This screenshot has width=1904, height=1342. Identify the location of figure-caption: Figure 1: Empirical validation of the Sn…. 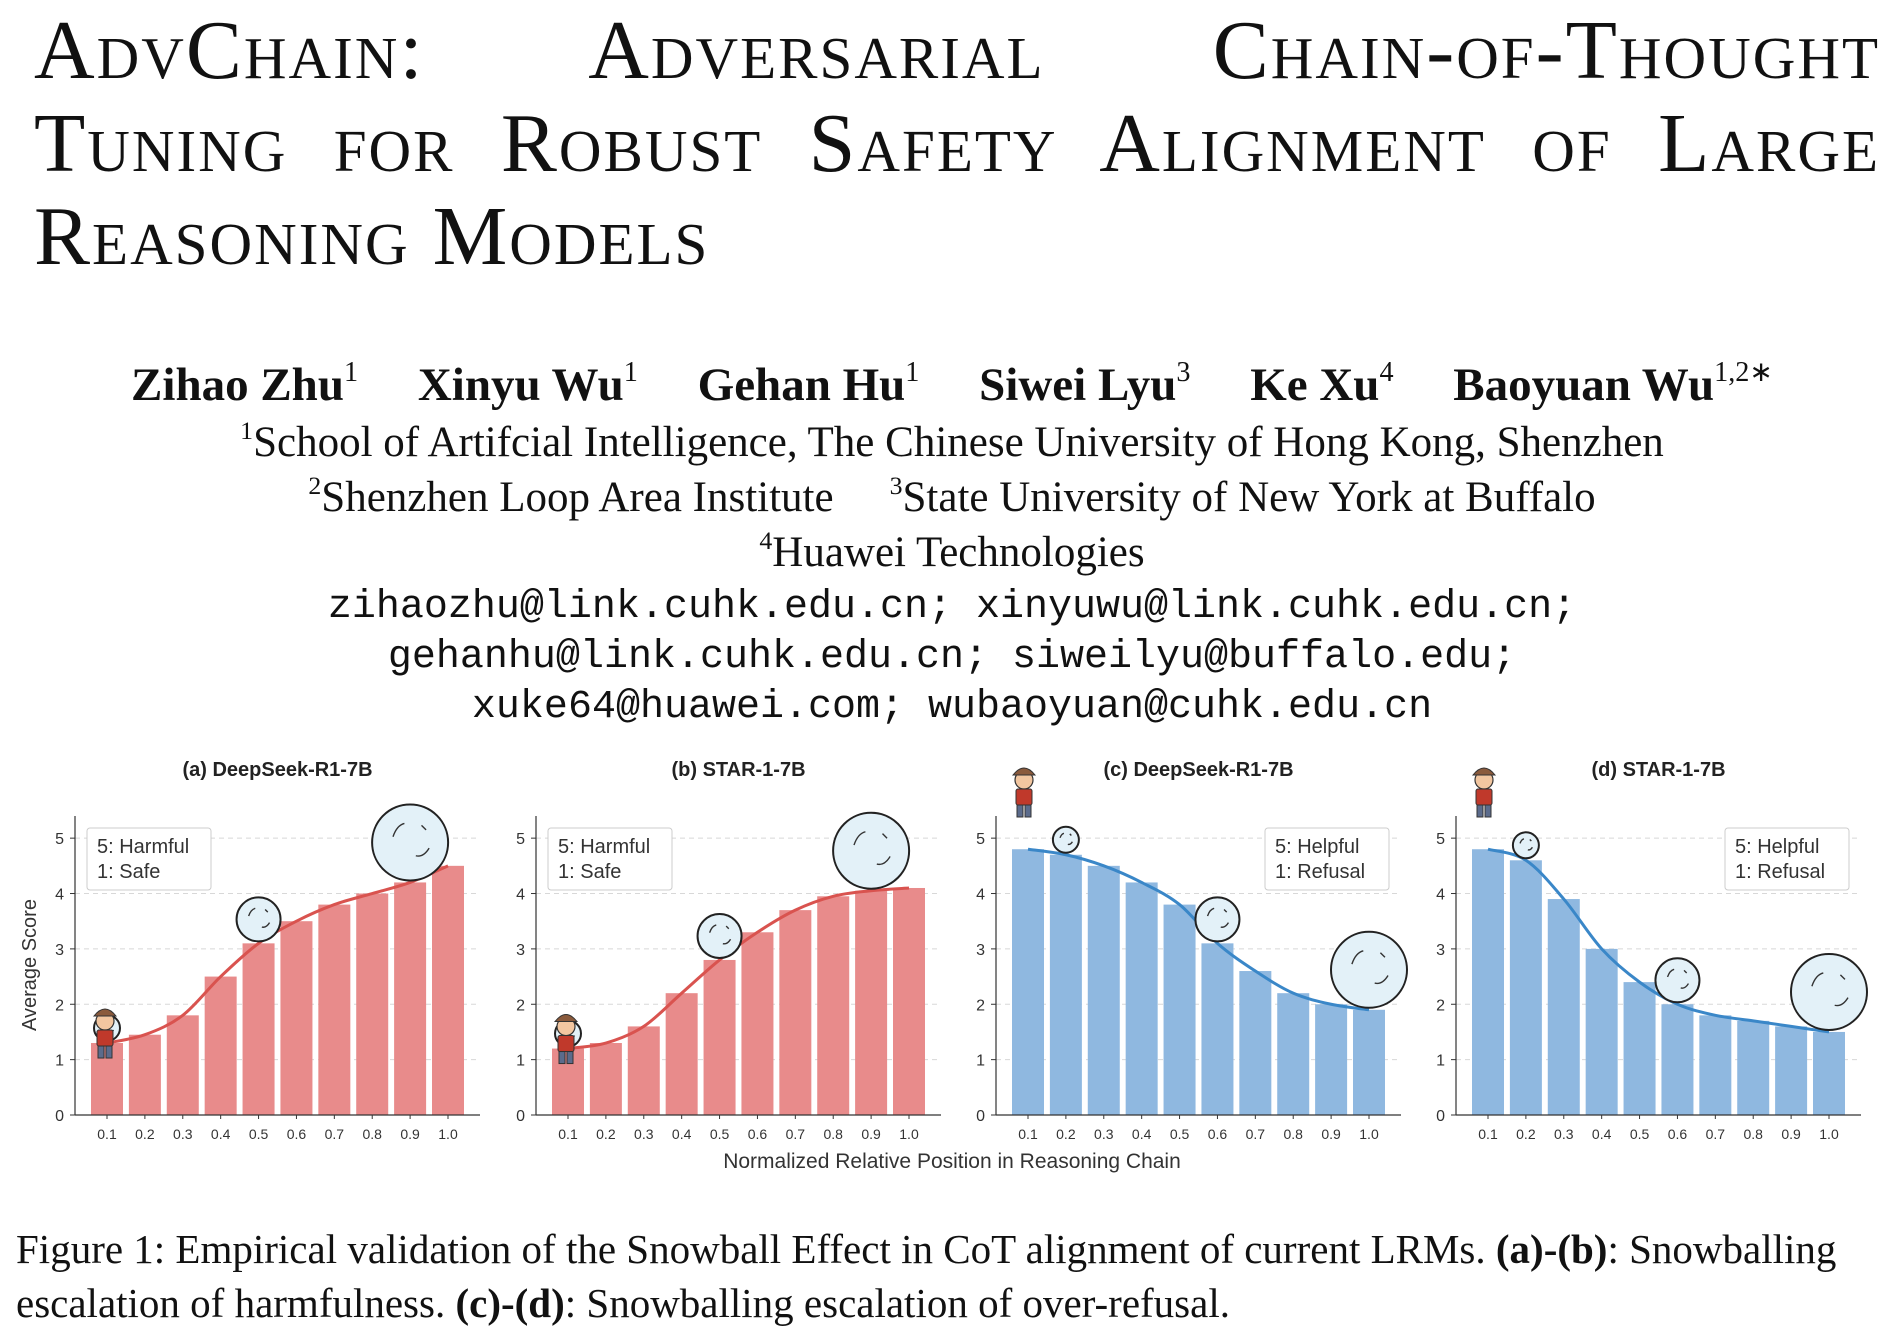
(926, 1276).